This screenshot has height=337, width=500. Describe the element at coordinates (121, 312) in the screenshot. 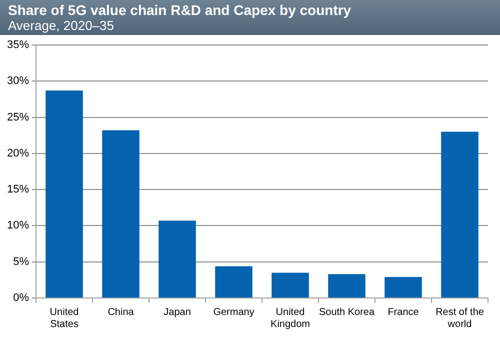

I see `x-tick-label: China` at that location.